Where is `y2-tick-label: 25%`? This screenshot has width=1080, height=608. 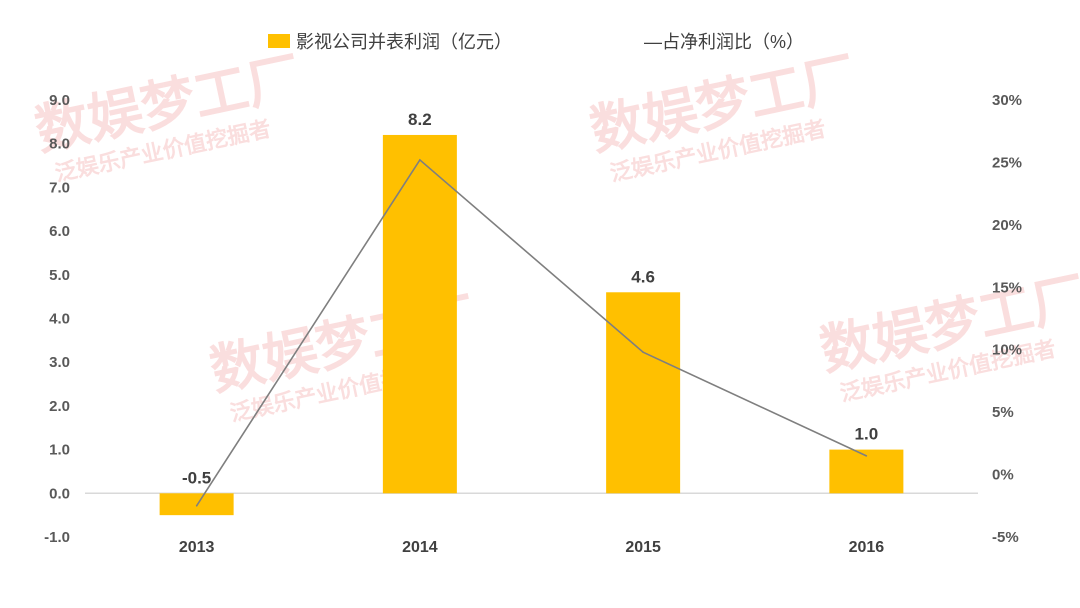 y2-tick-label: 25% is located at coordinates (1007, 162).